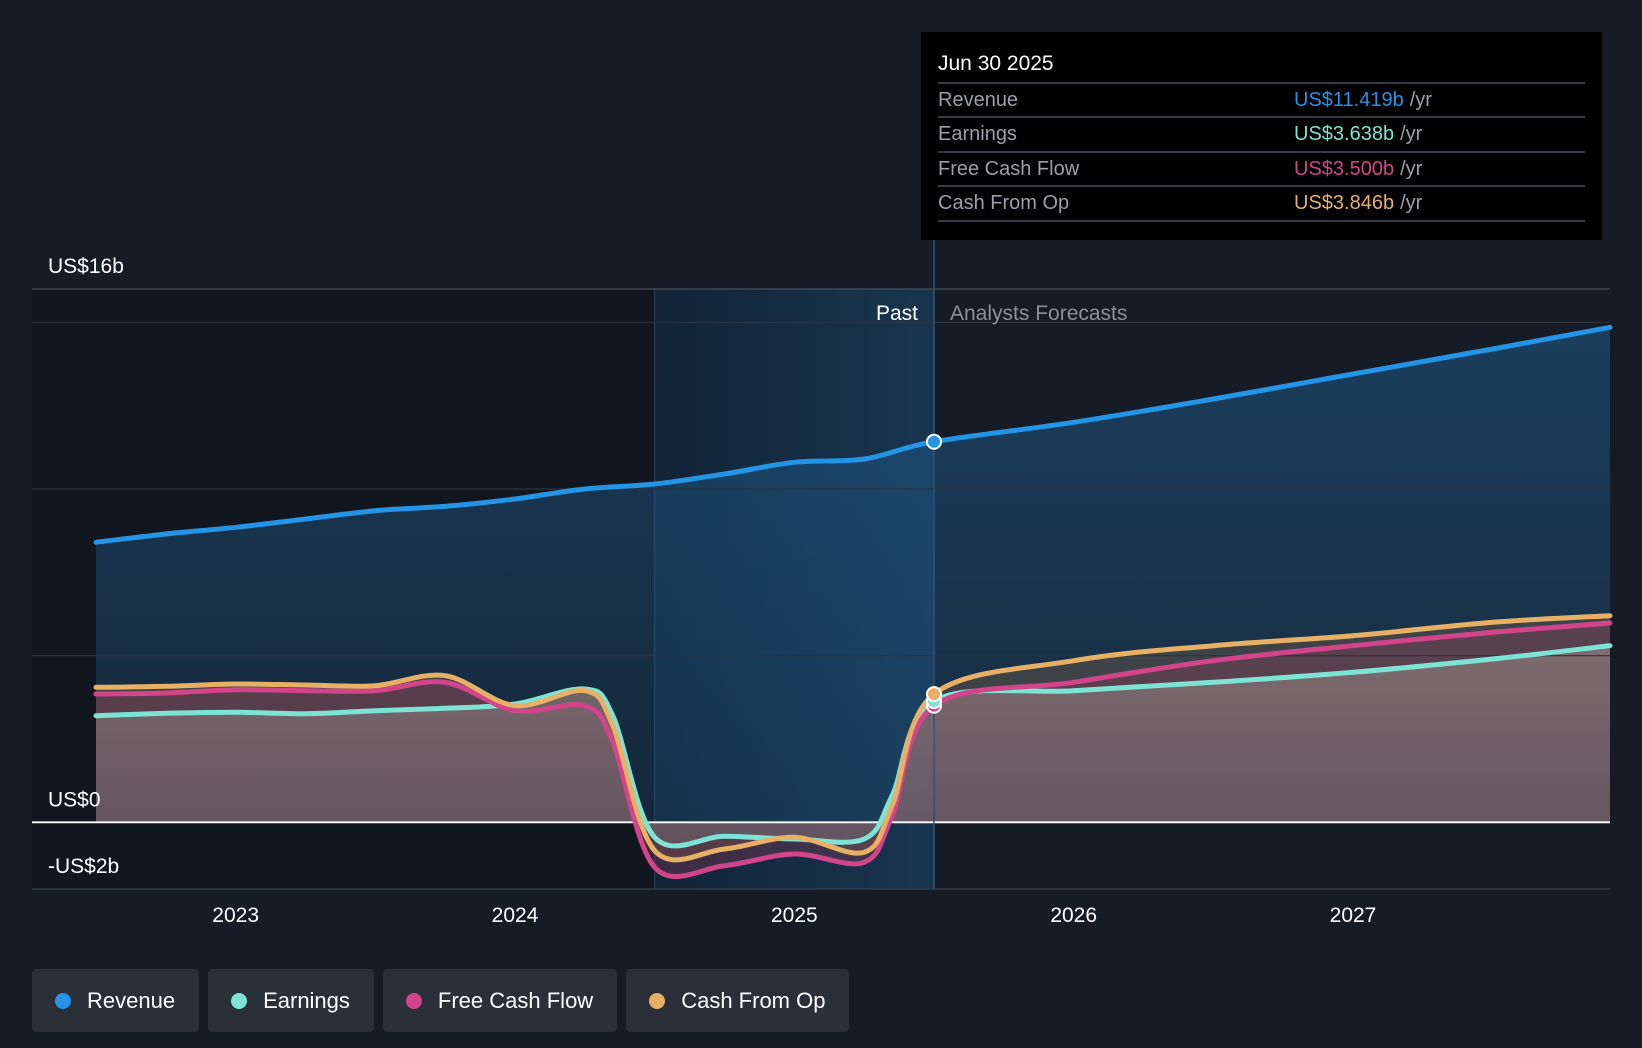 Image resolution: width=1642 pixels, height=1048 pixels. I want to click on tooltip-date: Jun 30 2025, so click(996, 63).